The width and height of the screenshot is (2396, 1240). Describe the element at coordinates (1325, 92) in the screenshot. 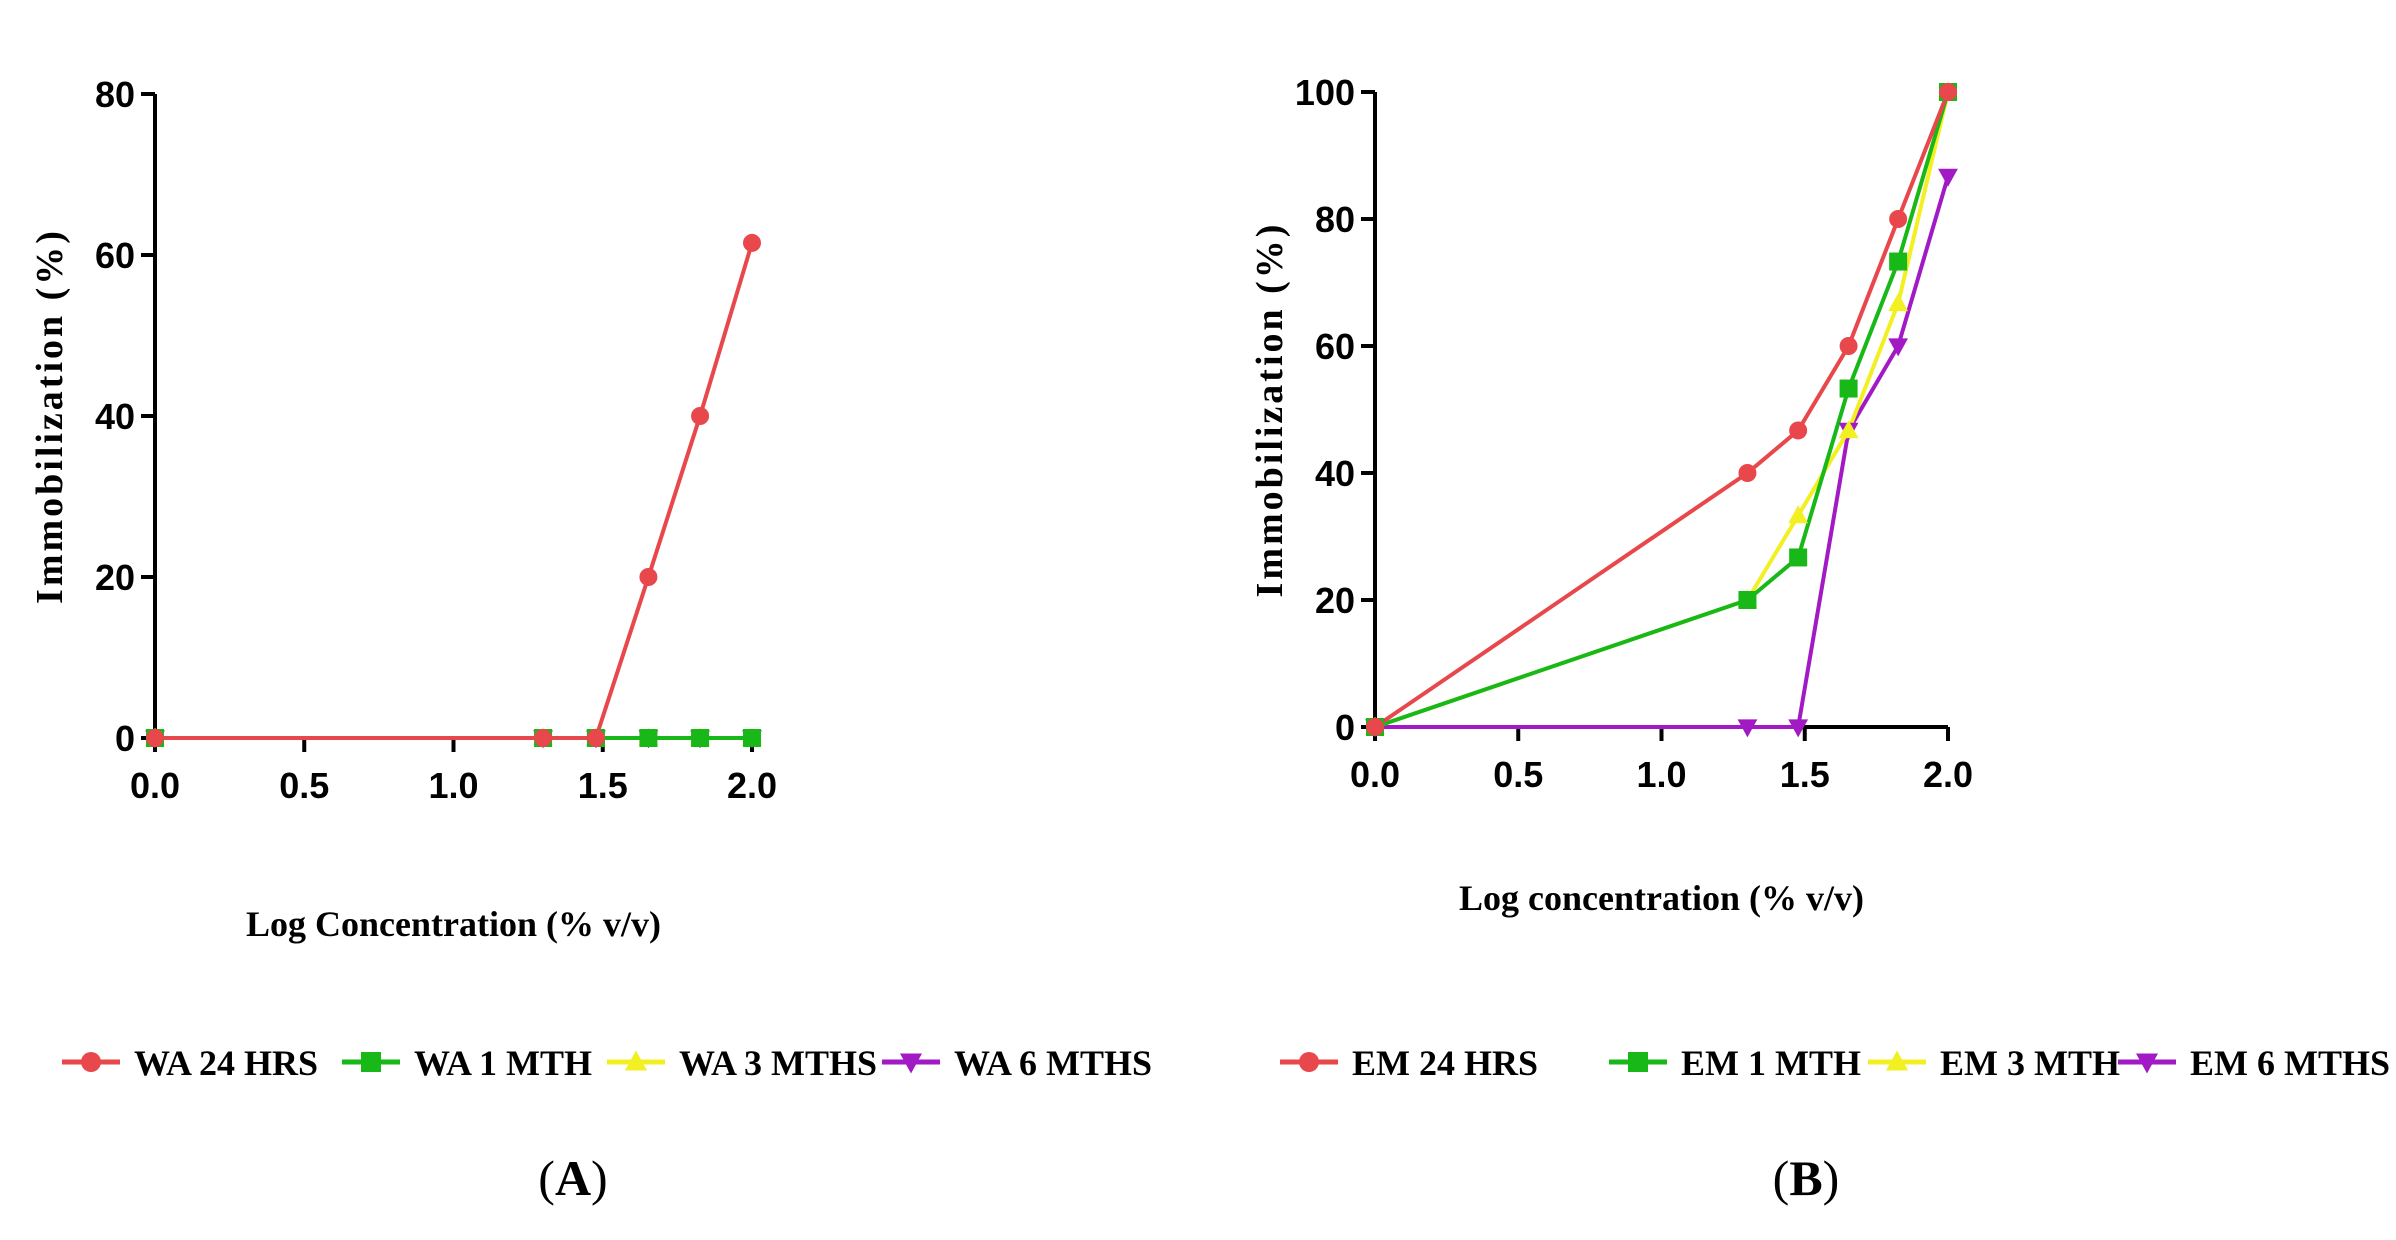

I see `y-tick-label: 100` at that location.